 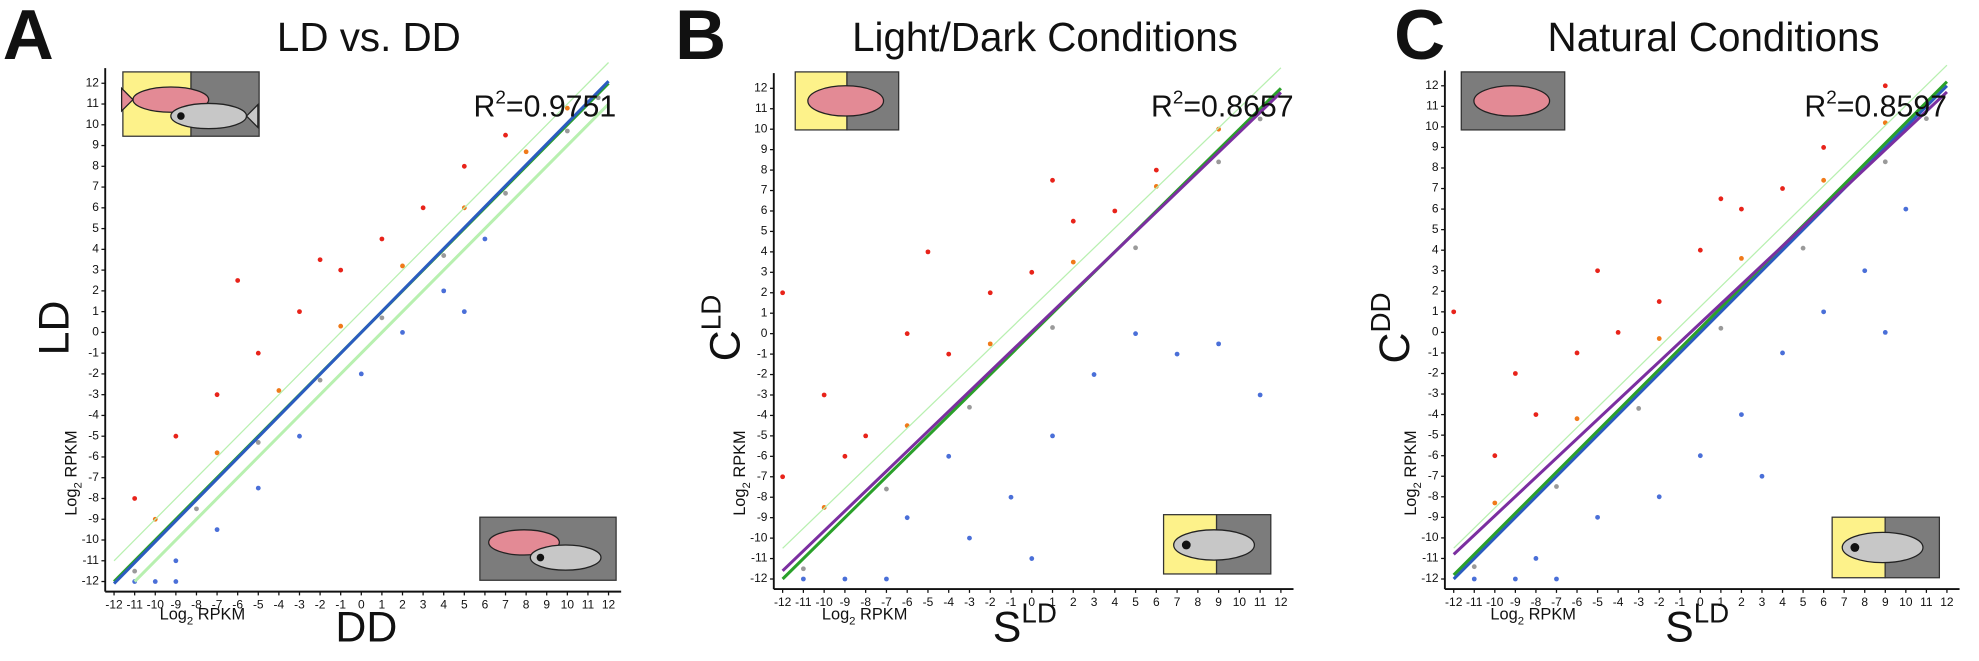 What do you see at coordinates (764, 333) in the screenshot?
I see `y-tick-label: 0` at bounding box center [764, 333].